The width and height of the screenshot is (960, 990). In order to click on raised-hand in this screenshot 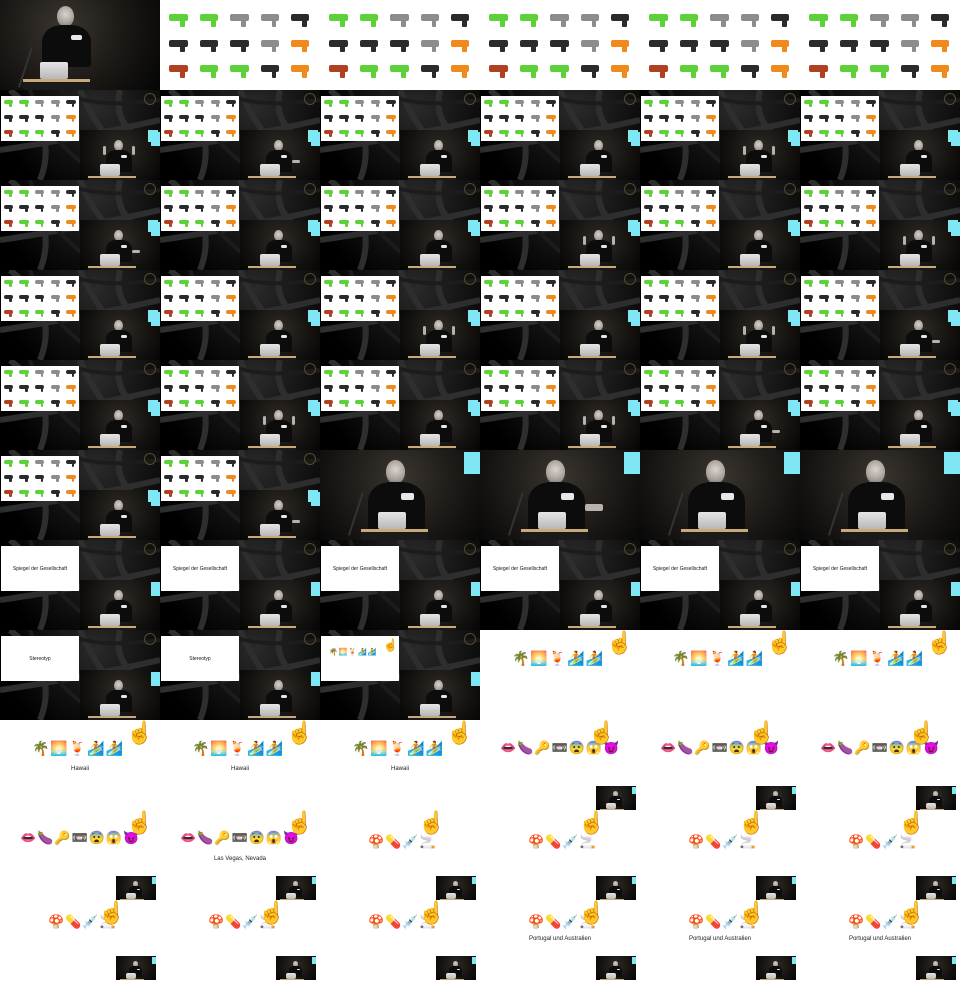, I will do `click(584, 420)`.